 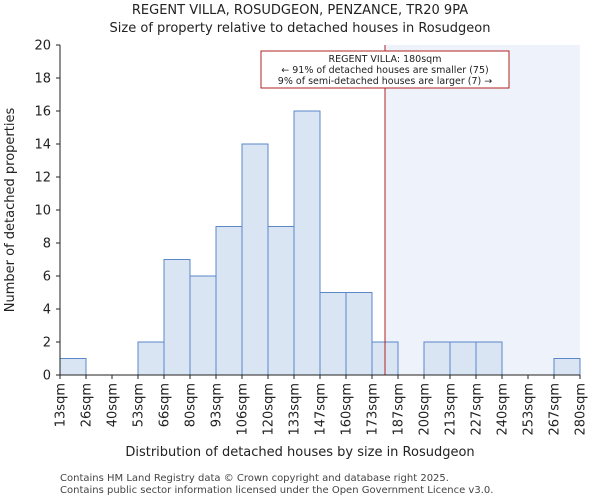 What do you see at coordinates (10, 210) in the screenshot?
I see `y-axis-label: Number of detached properties` at bounding box center [10, 210].